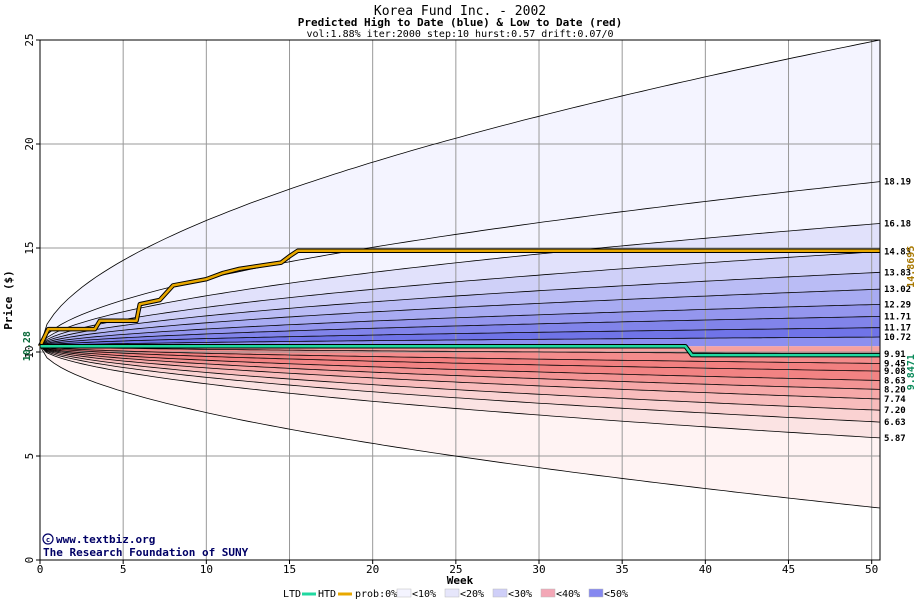 The height and width of the screenshot is (600, 920). Describe the element at coordinates (29, 143) in the screenshot. I see `y-tick-20: 20` at that location.